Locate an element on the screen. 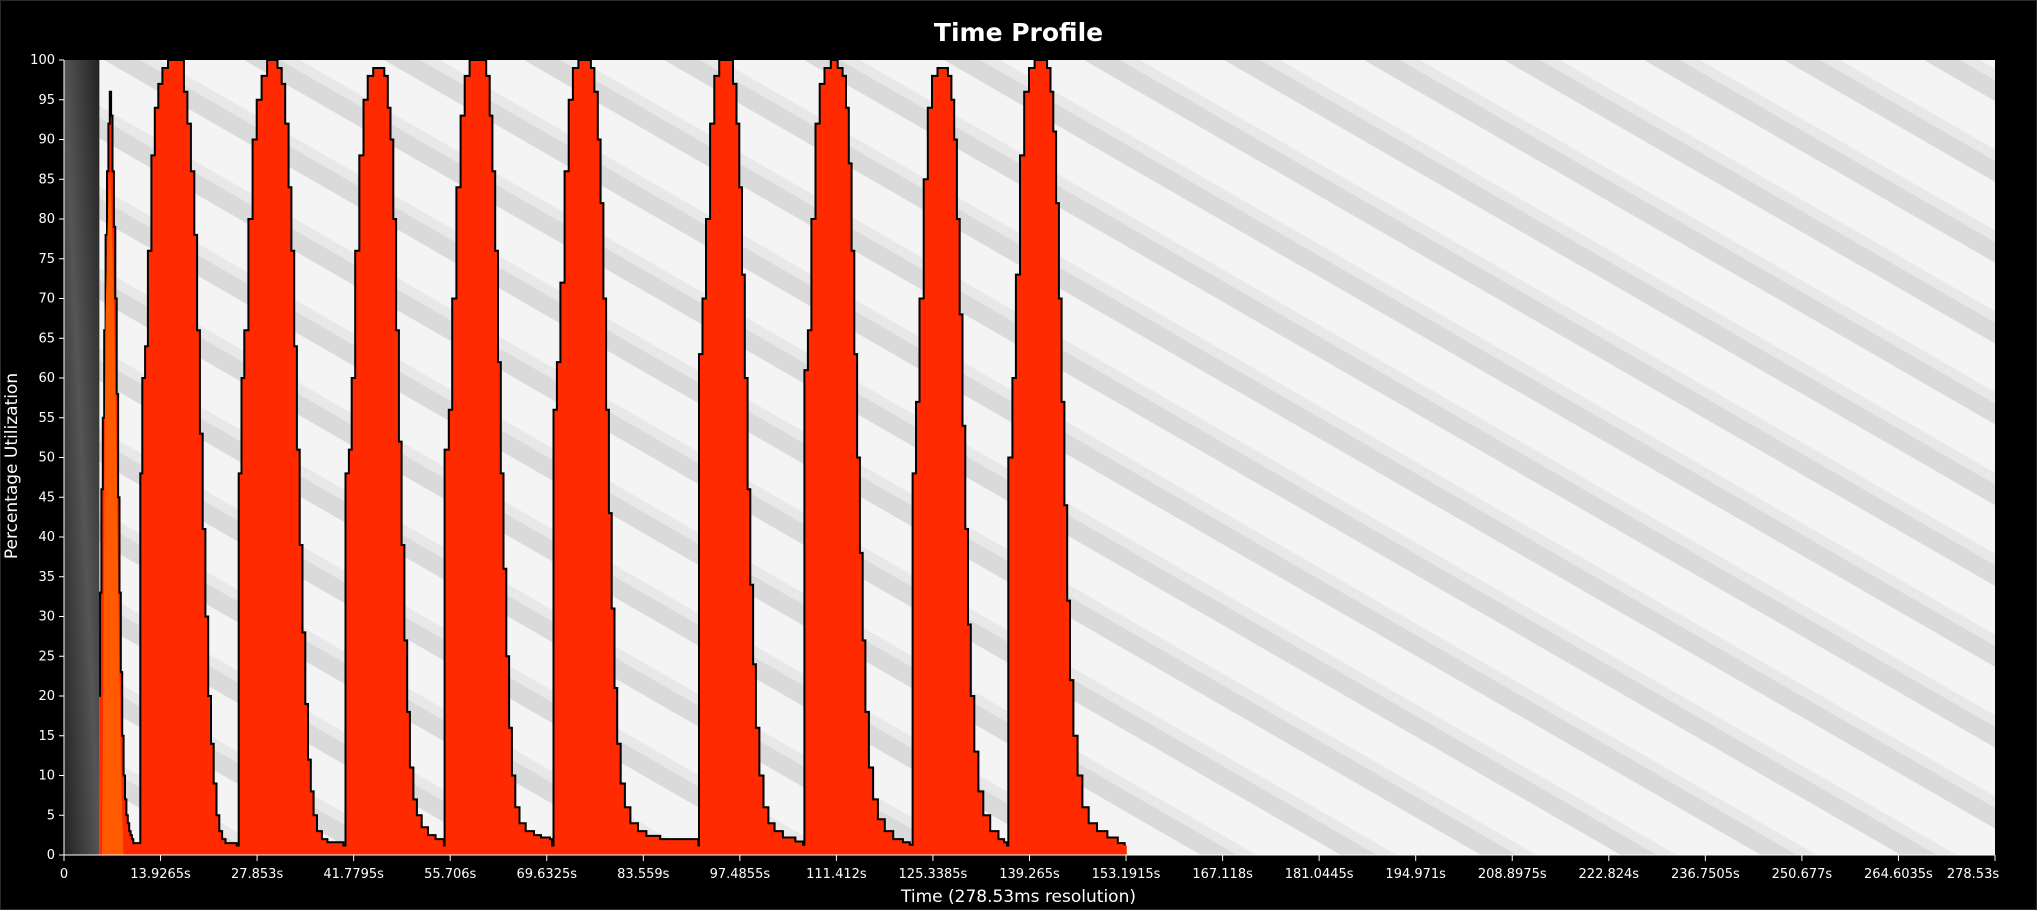  y-tick-label: 70 is located at coordinates (46, 299).